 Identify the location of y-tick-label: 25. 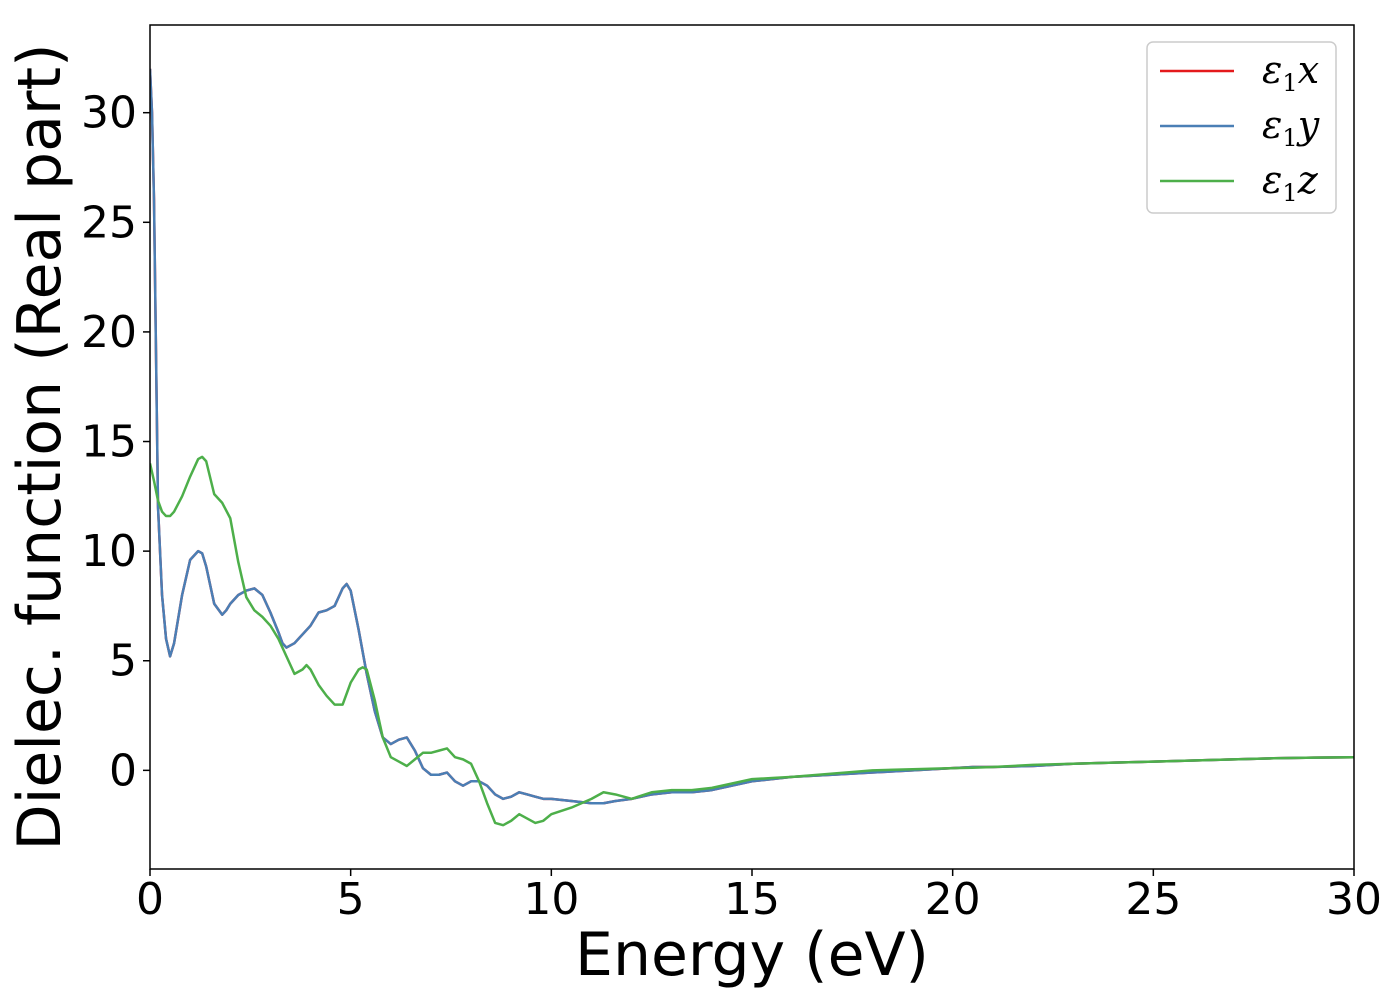
(109, 222).